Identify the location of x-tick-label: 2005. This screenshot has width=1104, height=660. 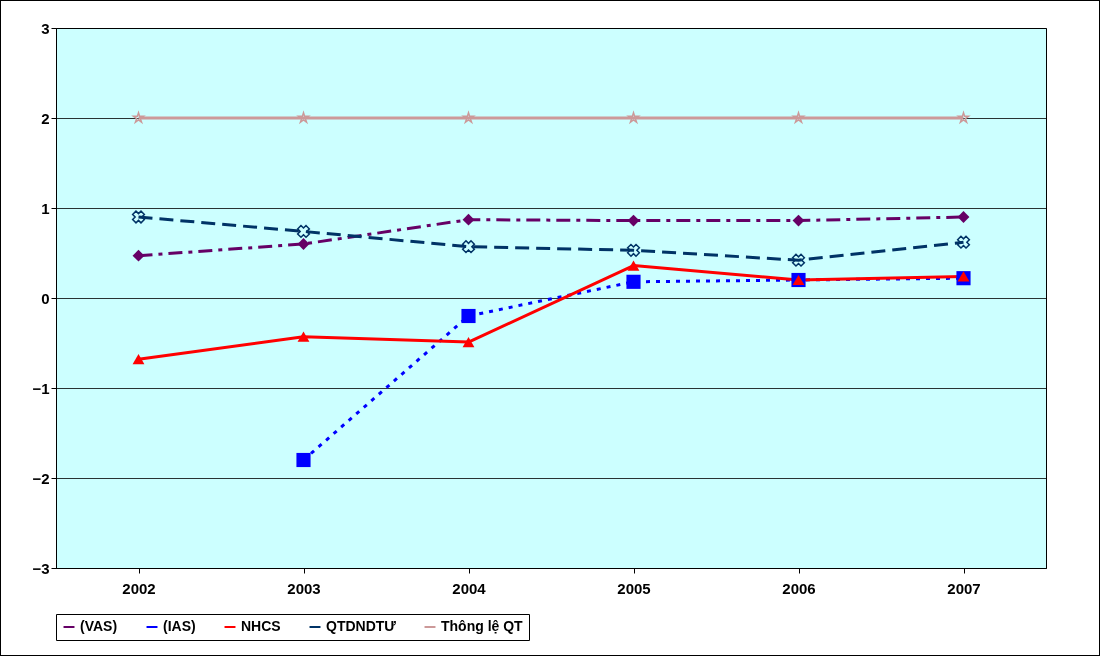
(634, 588).